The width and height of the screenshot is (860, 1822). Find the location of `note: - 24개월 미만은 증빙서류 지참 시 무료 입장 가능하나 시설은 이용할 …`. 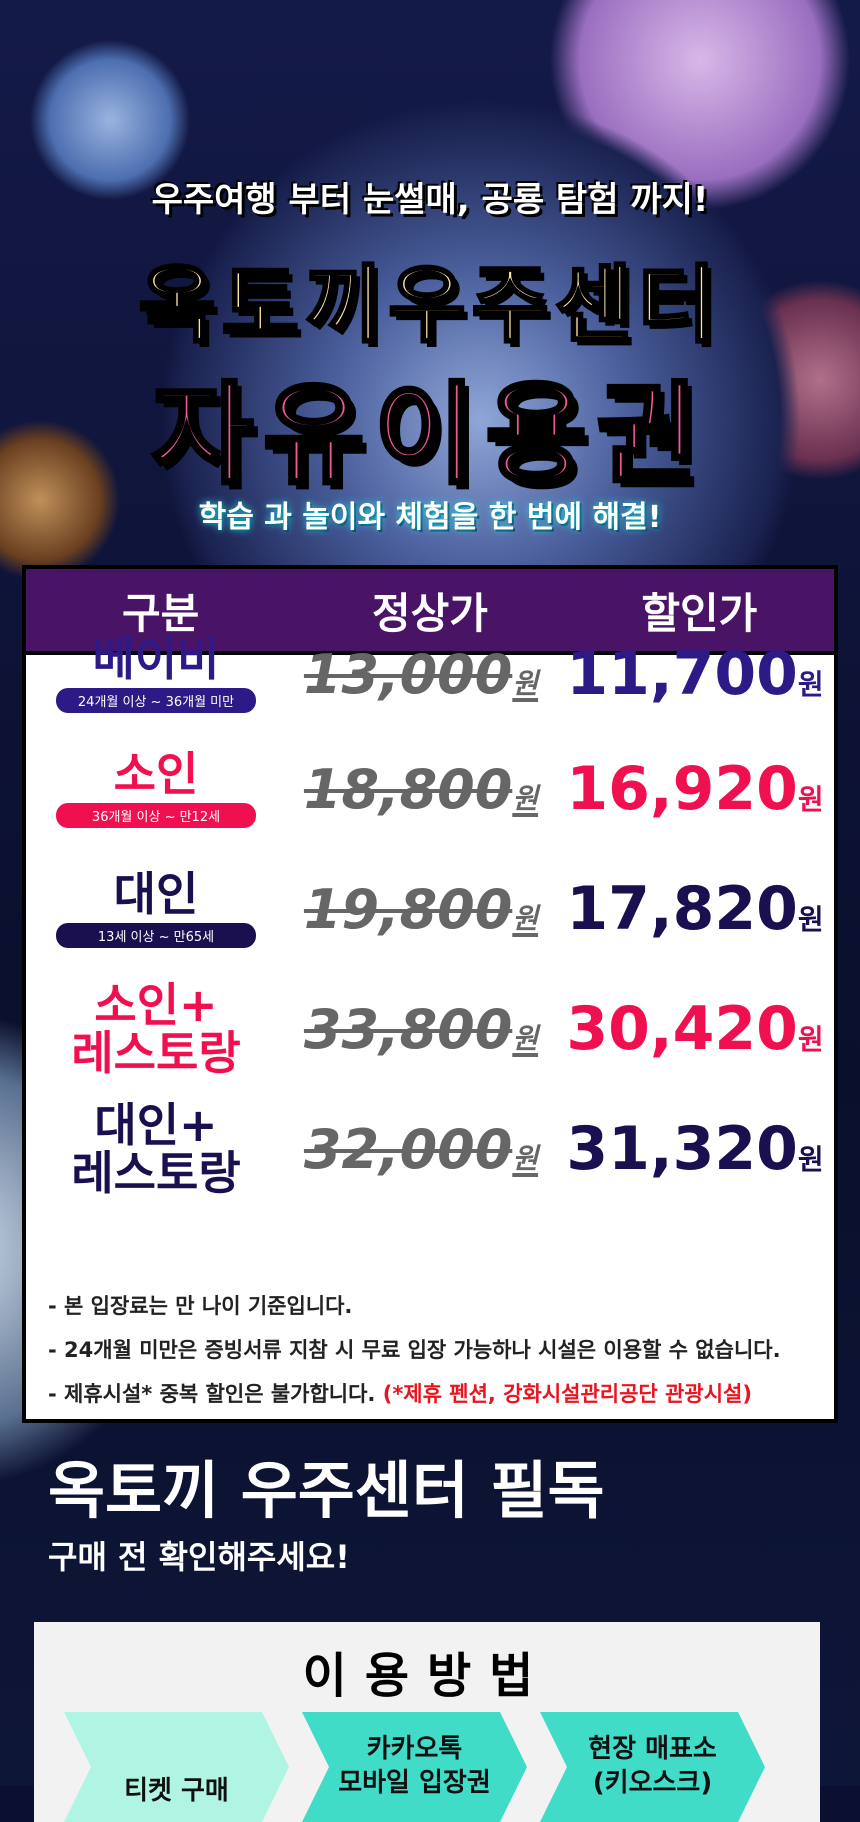

note: - 24개월 미만은 증빙서류 지참 시 무료 입장 가능하나 시설은 이용할 … is located at coordinates (414, 1350).